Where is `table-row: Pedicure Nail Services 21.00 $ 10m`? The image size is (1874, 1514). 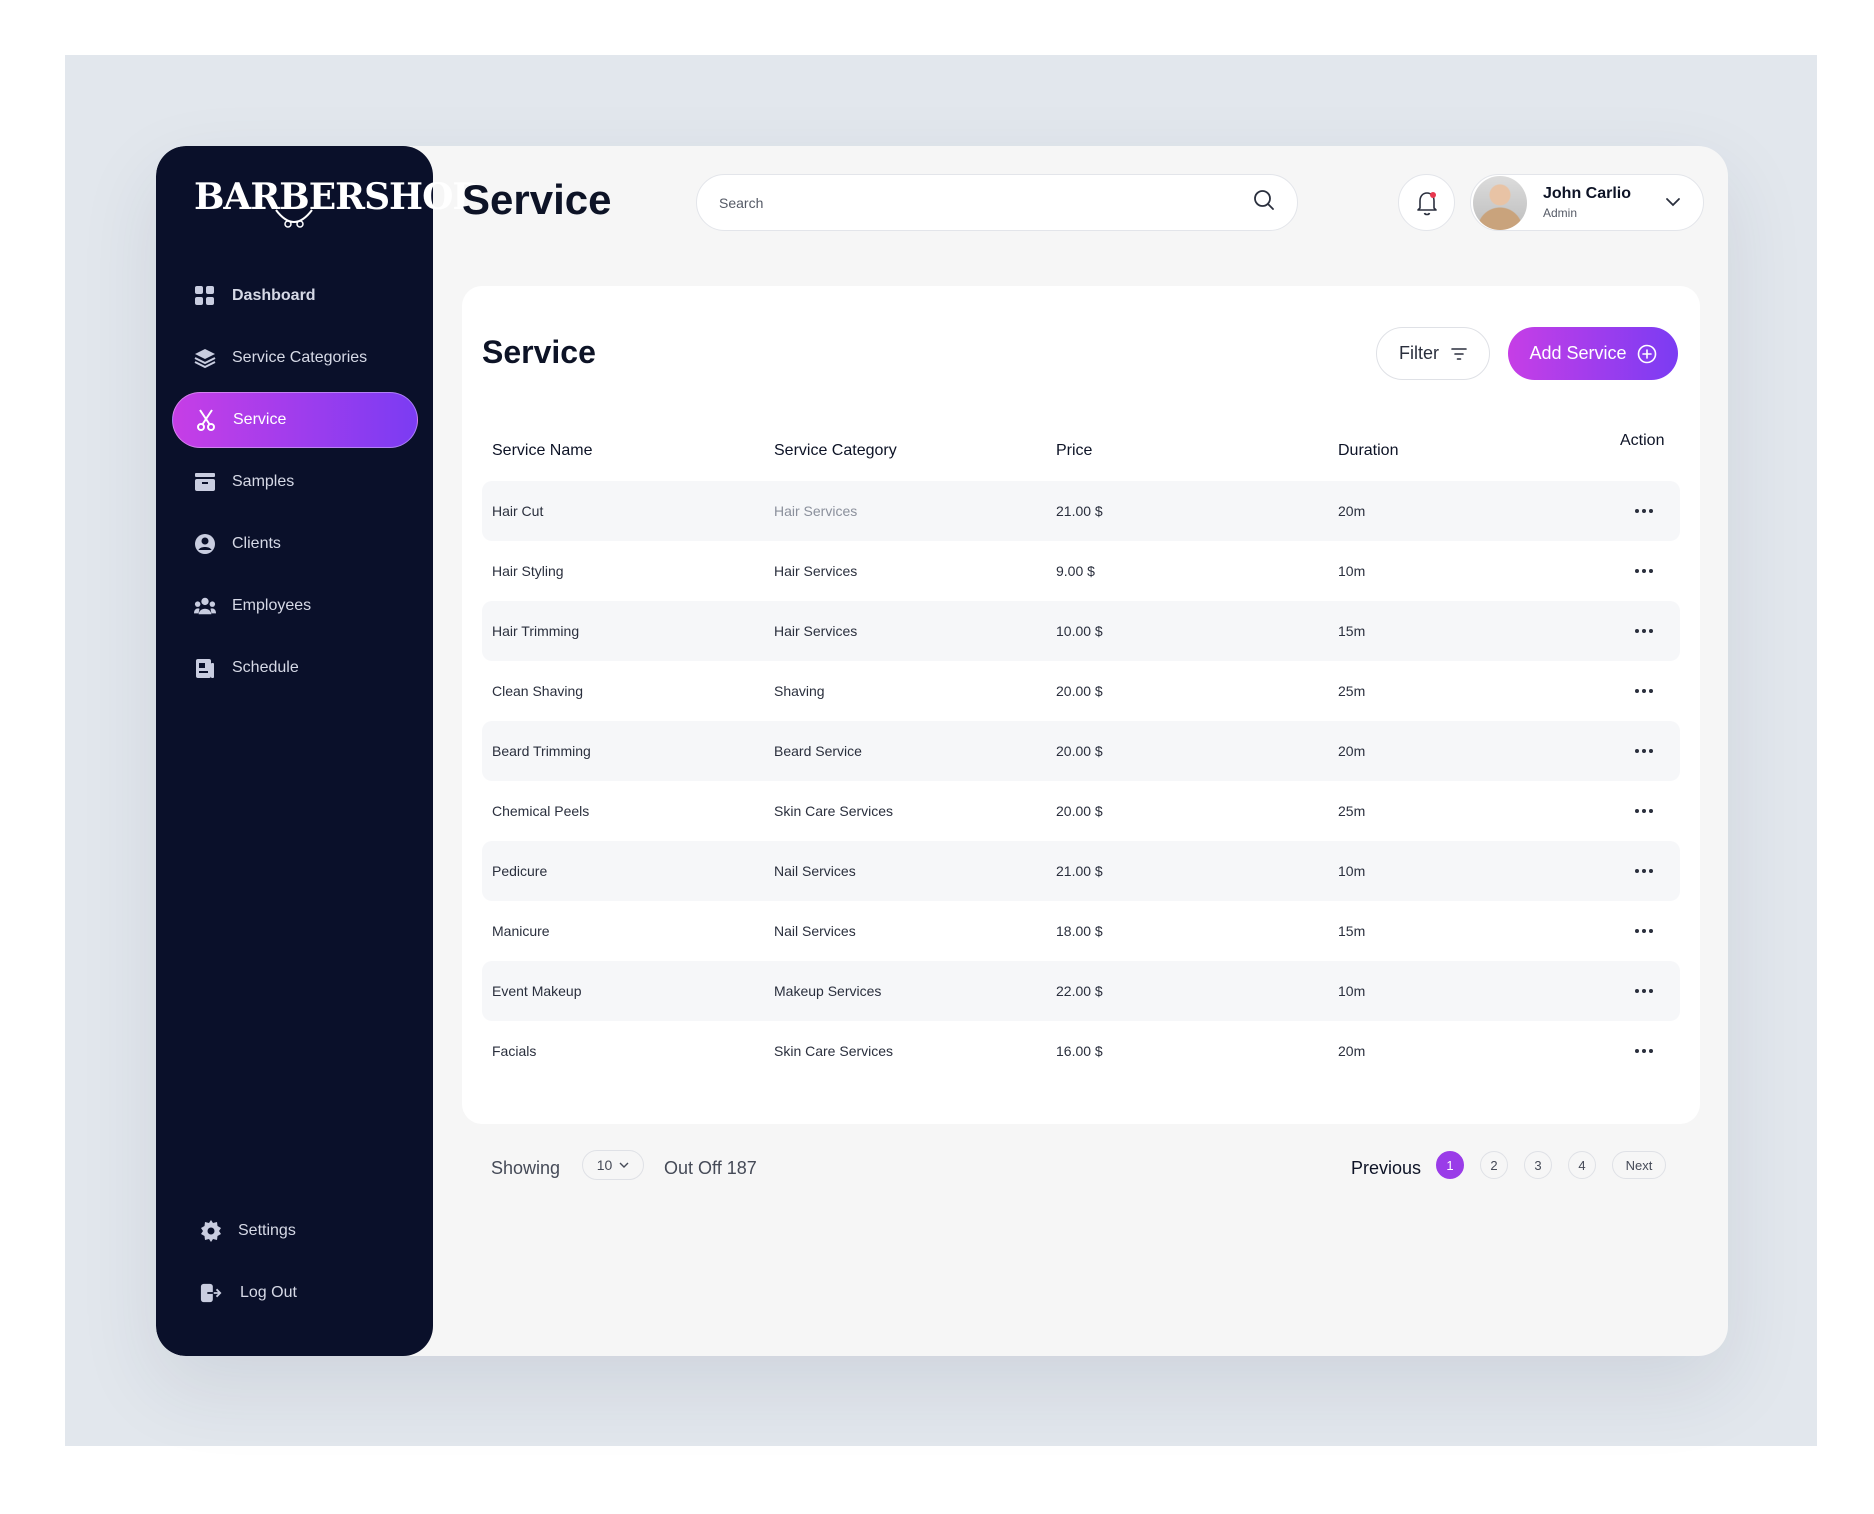 table-row: Pedicure Nail Services 21.00 $ 10m is located at coordinates (1081, 871).